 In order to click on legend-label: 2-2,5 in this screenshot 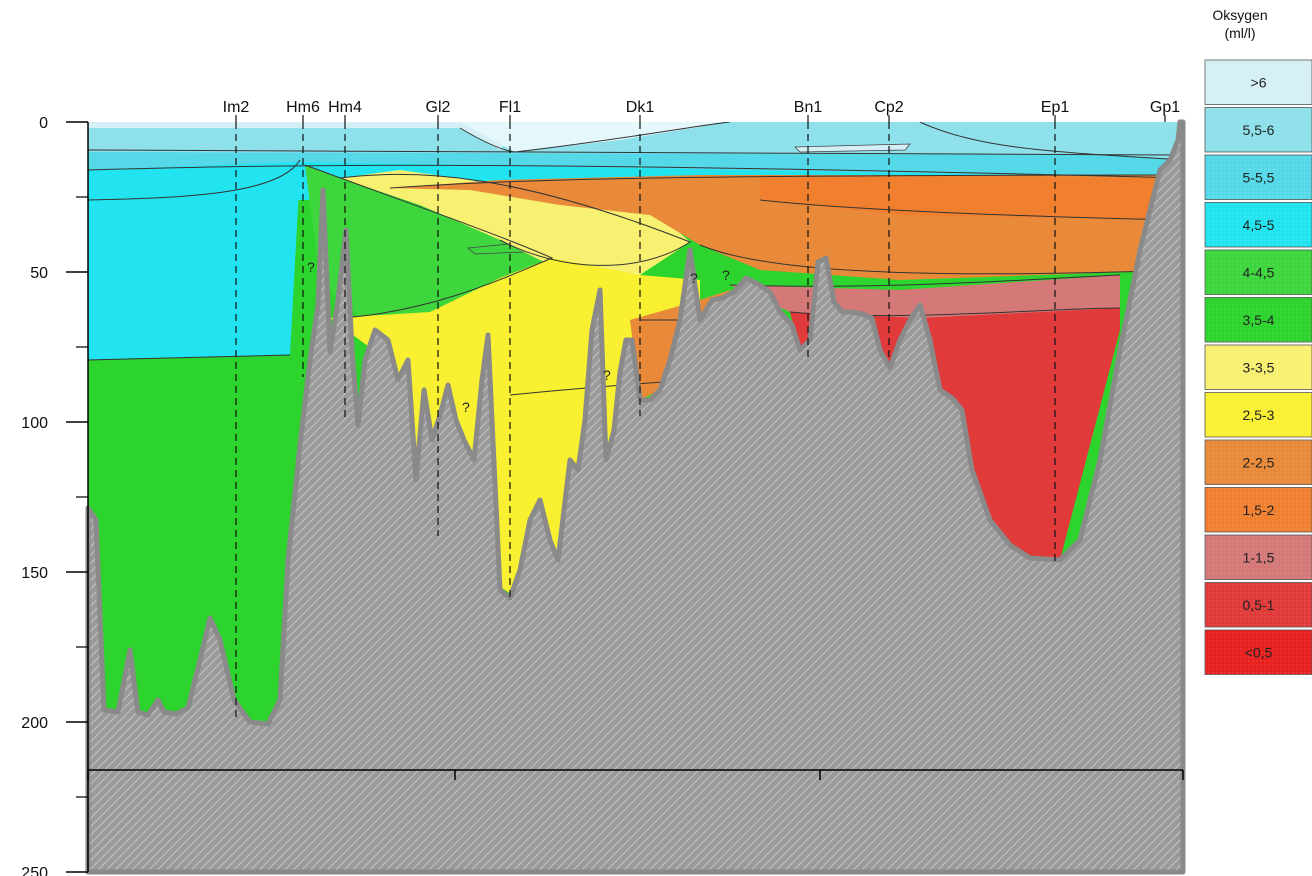, I will do `click(1259, 462)`.